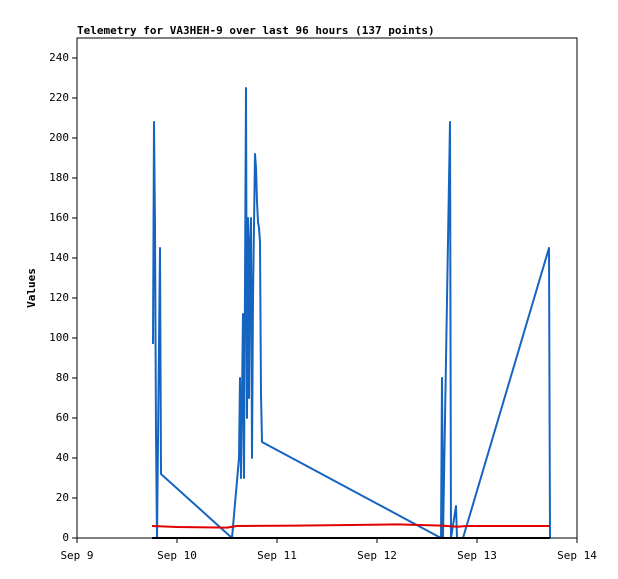  What do you see at coordinates (59, 297) in the screenshot?
I see `y-tick-label: 120` at bounding box center [59, 297].